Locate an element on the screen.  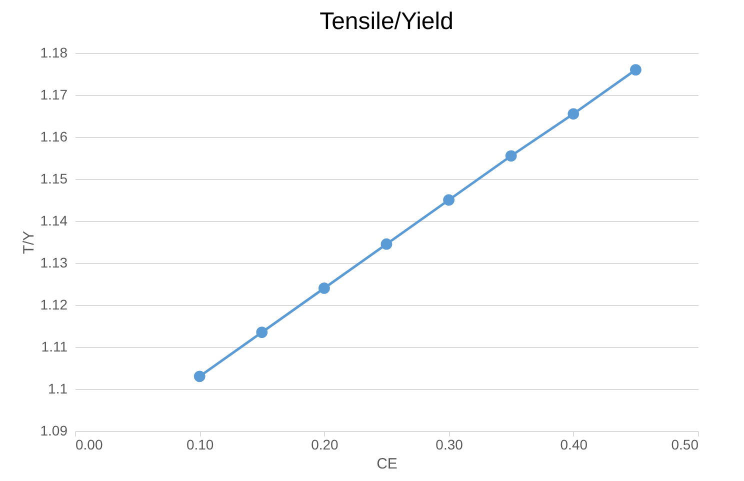
x-tick-label: 0.30 is located at coordinates (450, 444).